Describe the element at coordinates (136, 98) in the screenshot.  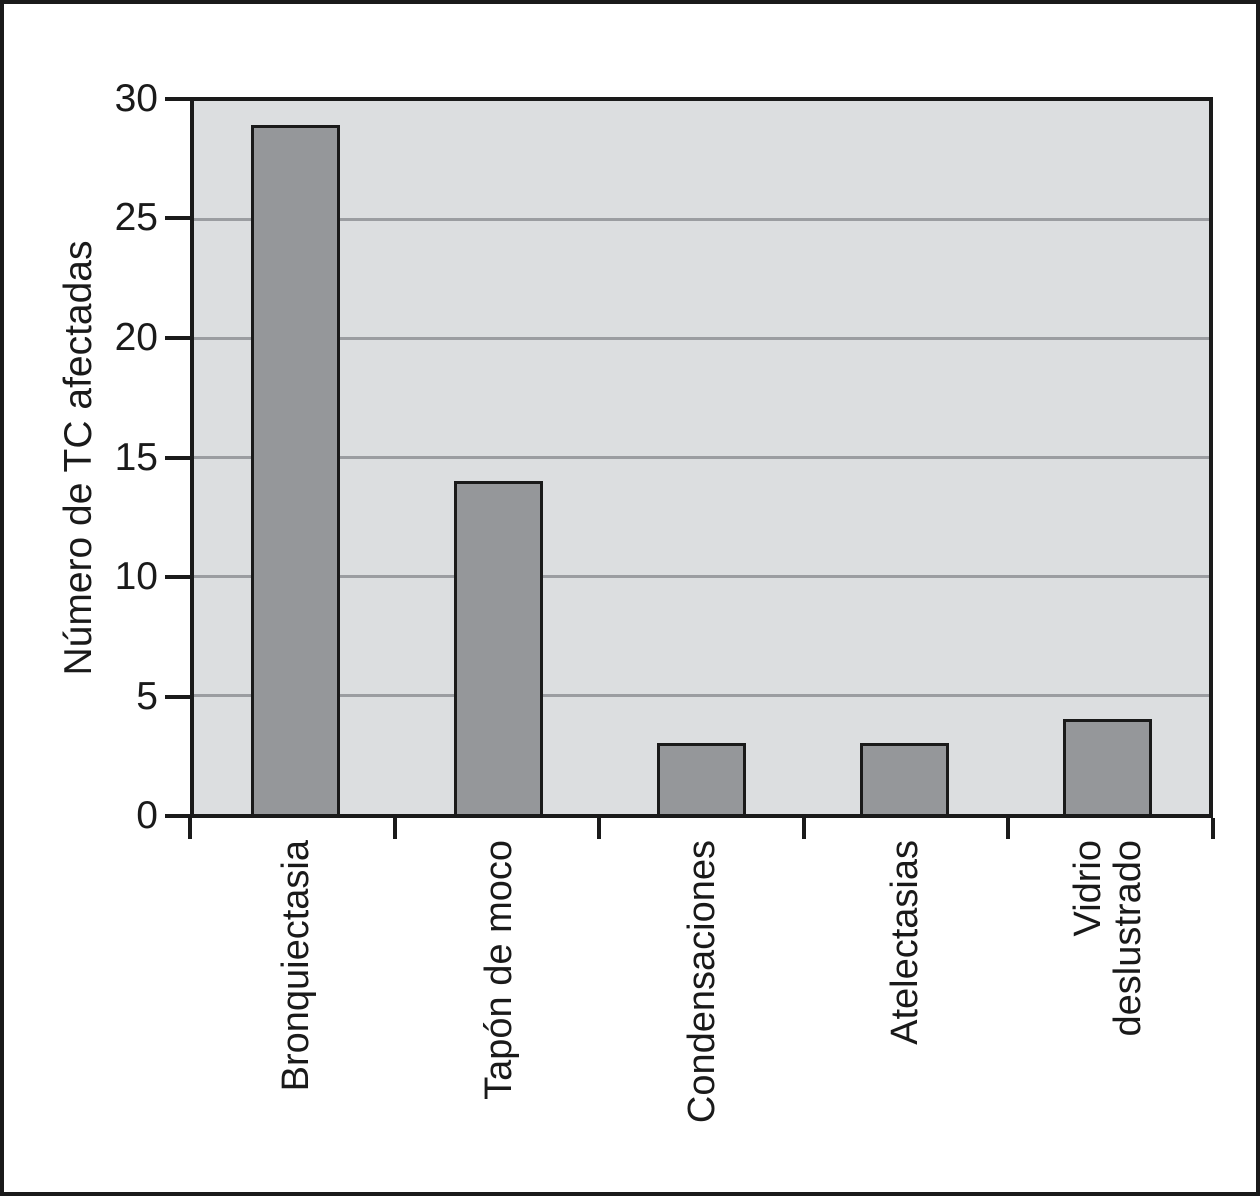
I see `y-tick-label: 30` at that location.